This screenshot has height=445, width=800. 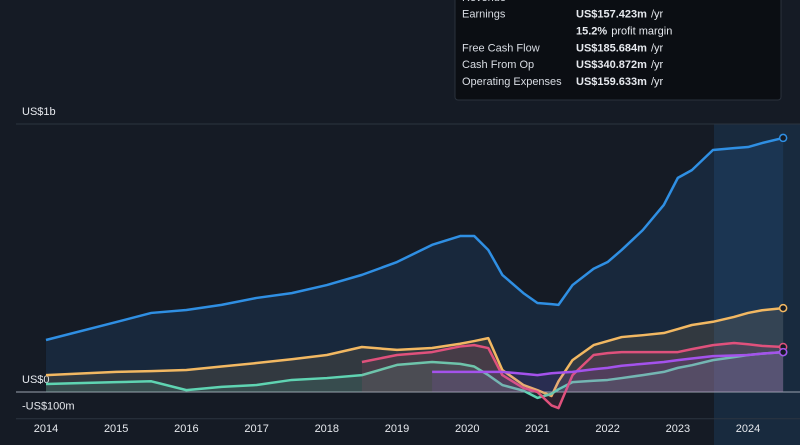 I want to click on tooltip-label: Free Cash Flow, so click(x=501, y=48).